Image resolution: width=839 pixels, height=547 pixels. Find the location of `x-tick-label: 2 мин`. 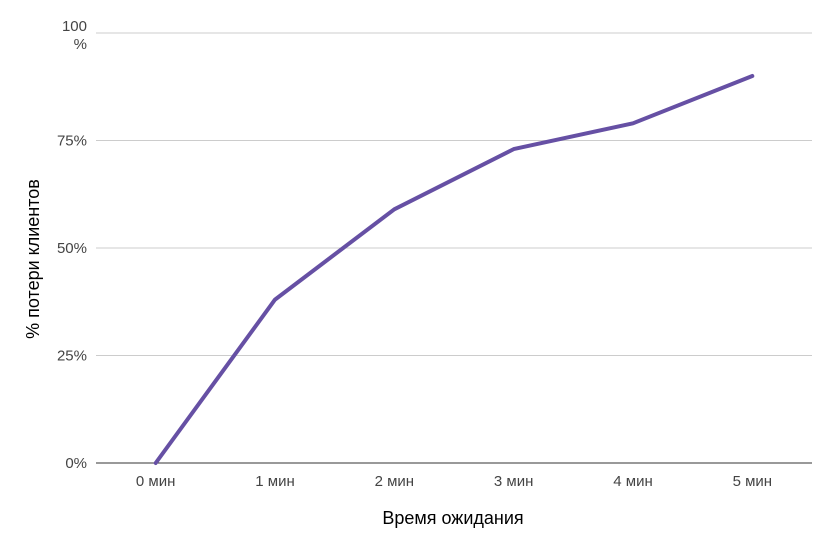

x-tick-label: 2 мин is located at coordinates (395, 481).